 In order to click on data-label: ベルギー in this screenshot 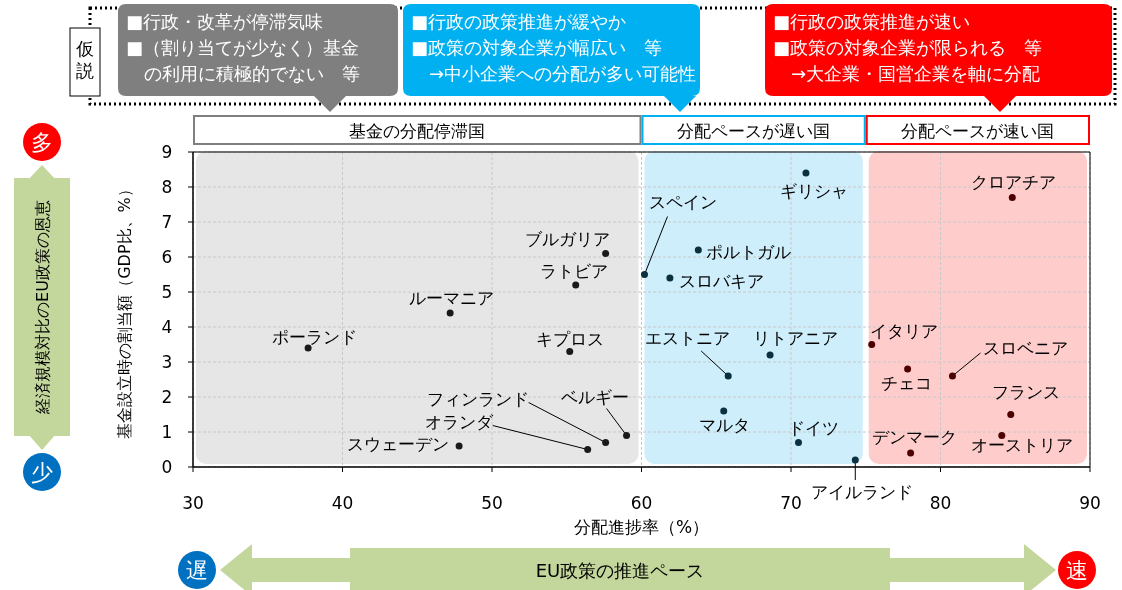, I will do `click(594, 396)`.